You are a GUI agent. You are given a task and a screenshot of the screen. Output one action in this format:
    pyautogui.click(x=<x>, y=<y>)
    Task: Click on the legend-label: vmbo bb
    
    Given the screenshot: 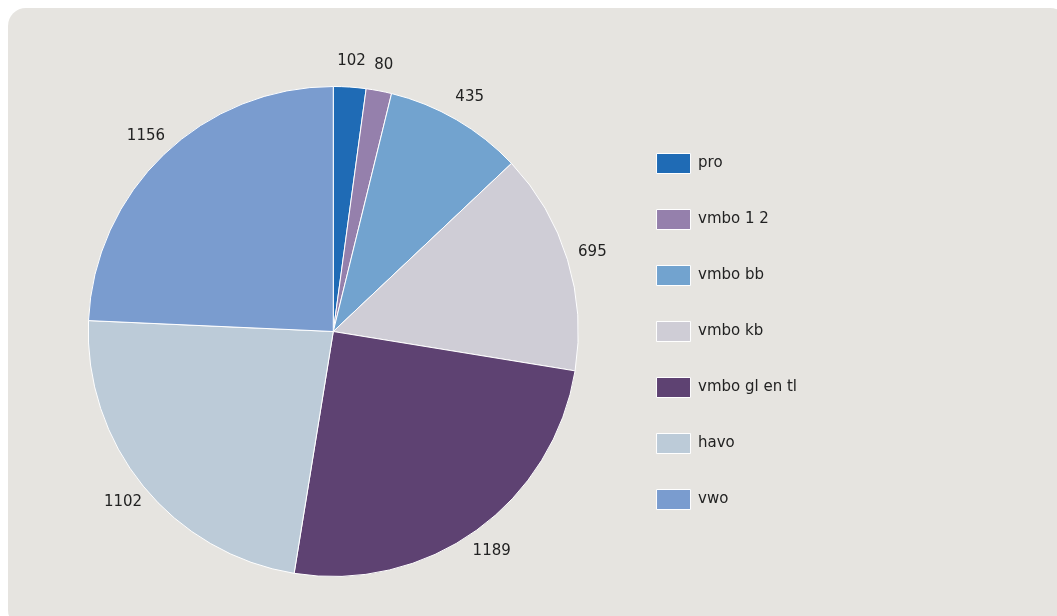 What is the action you would take?
    pyautogui.click(x=731, y=274)
    